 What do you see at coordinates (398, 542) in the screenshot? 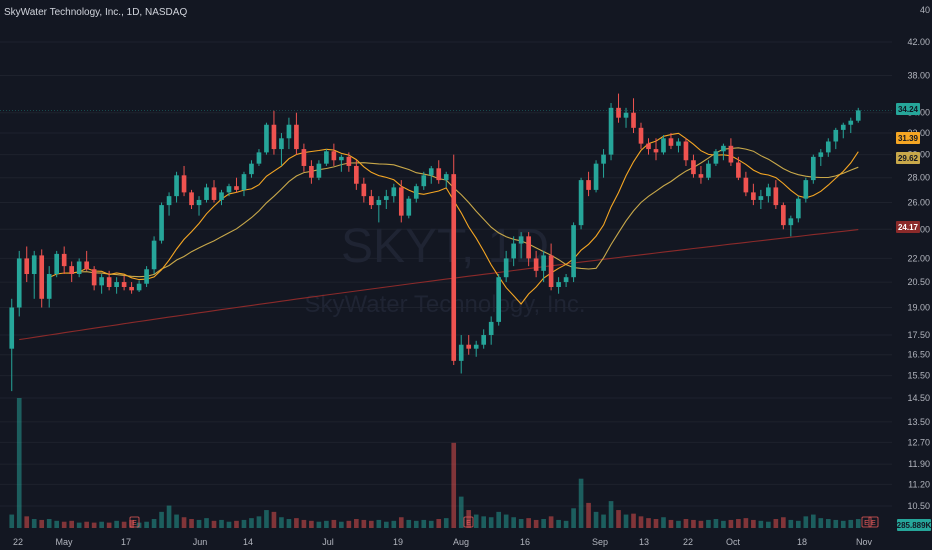
I see `x-tick-label: 19` at bounding box center [398, 542].